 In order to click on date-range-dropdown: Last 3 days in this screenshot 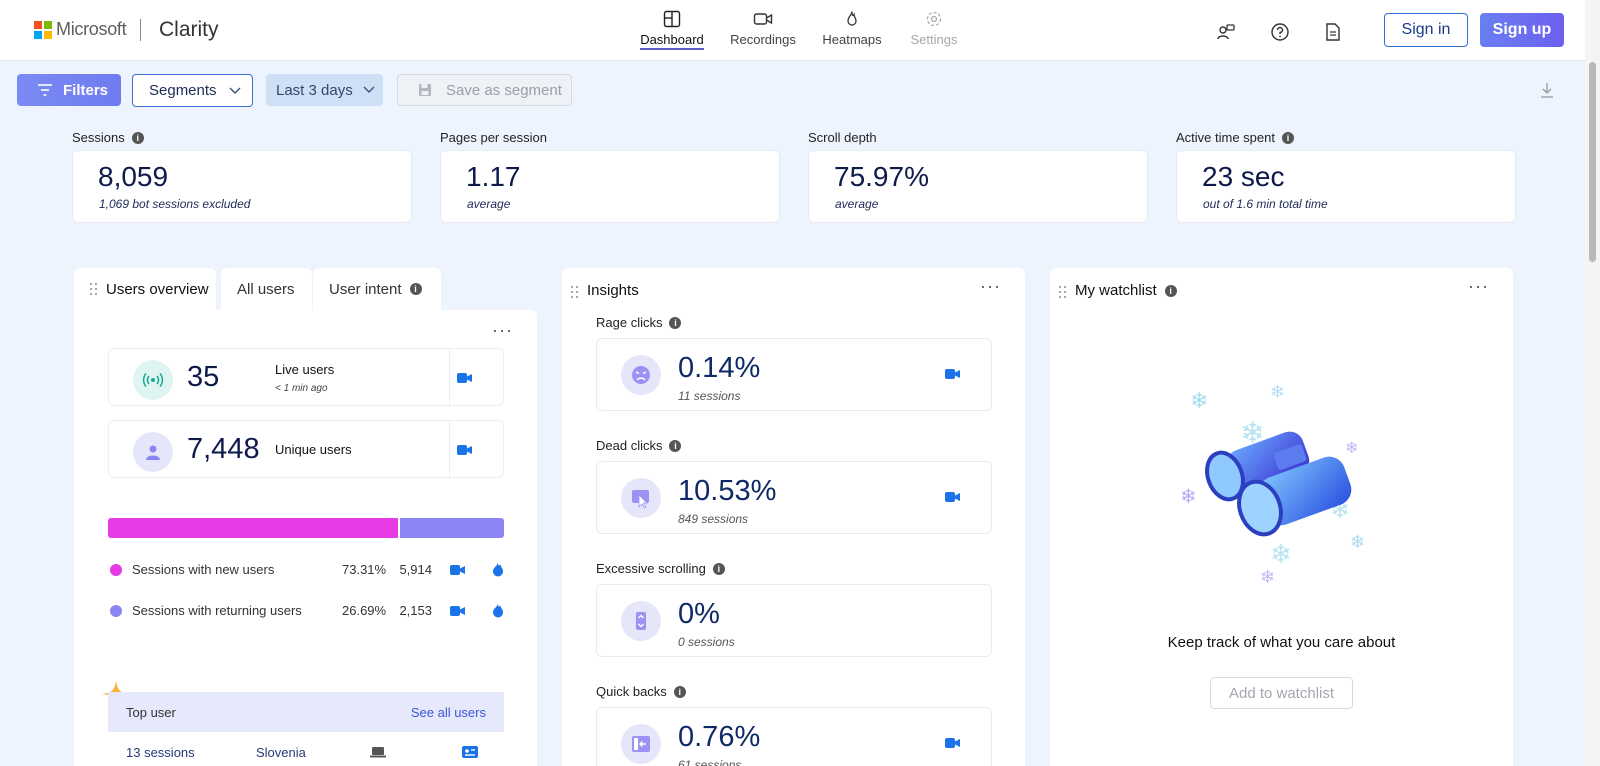, I will do `click(324, 90)`.